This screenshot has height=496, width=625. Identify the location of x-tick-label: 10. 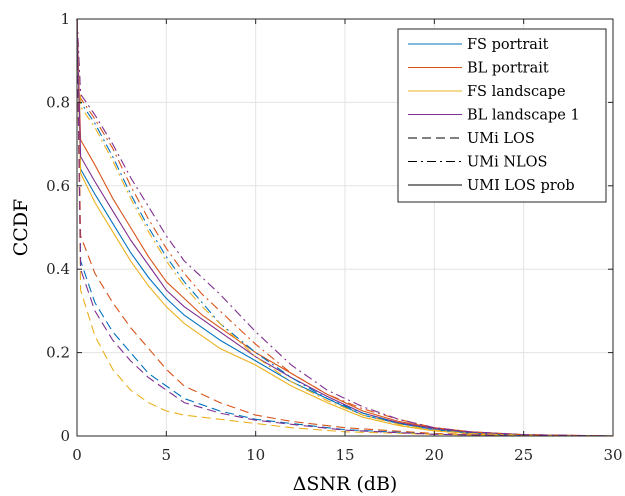
(255, 455).